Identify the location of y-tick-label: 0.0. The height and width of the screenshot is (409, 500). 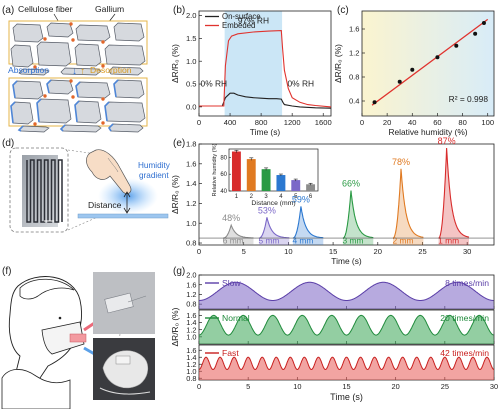
(191, 106).